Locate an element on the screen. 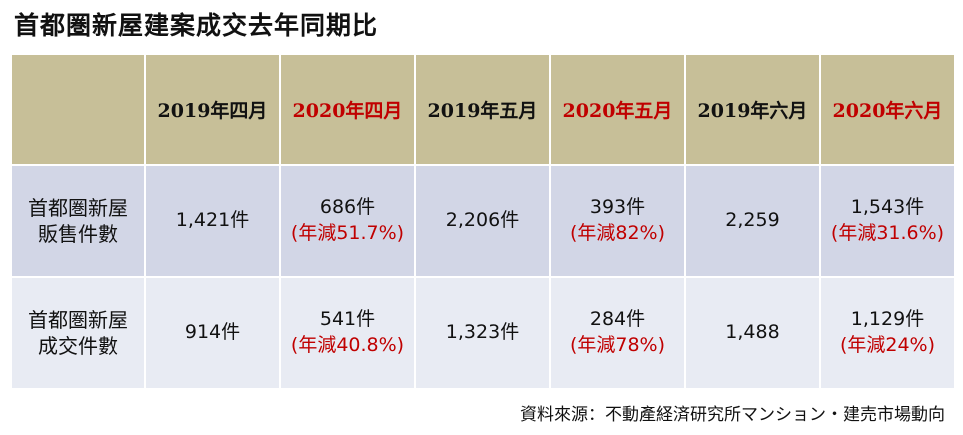 Image resolution: width=963 pixels, height=435 pixels. table-cell: 686件 (年減51.7%) is located at coordinates (347, 221).